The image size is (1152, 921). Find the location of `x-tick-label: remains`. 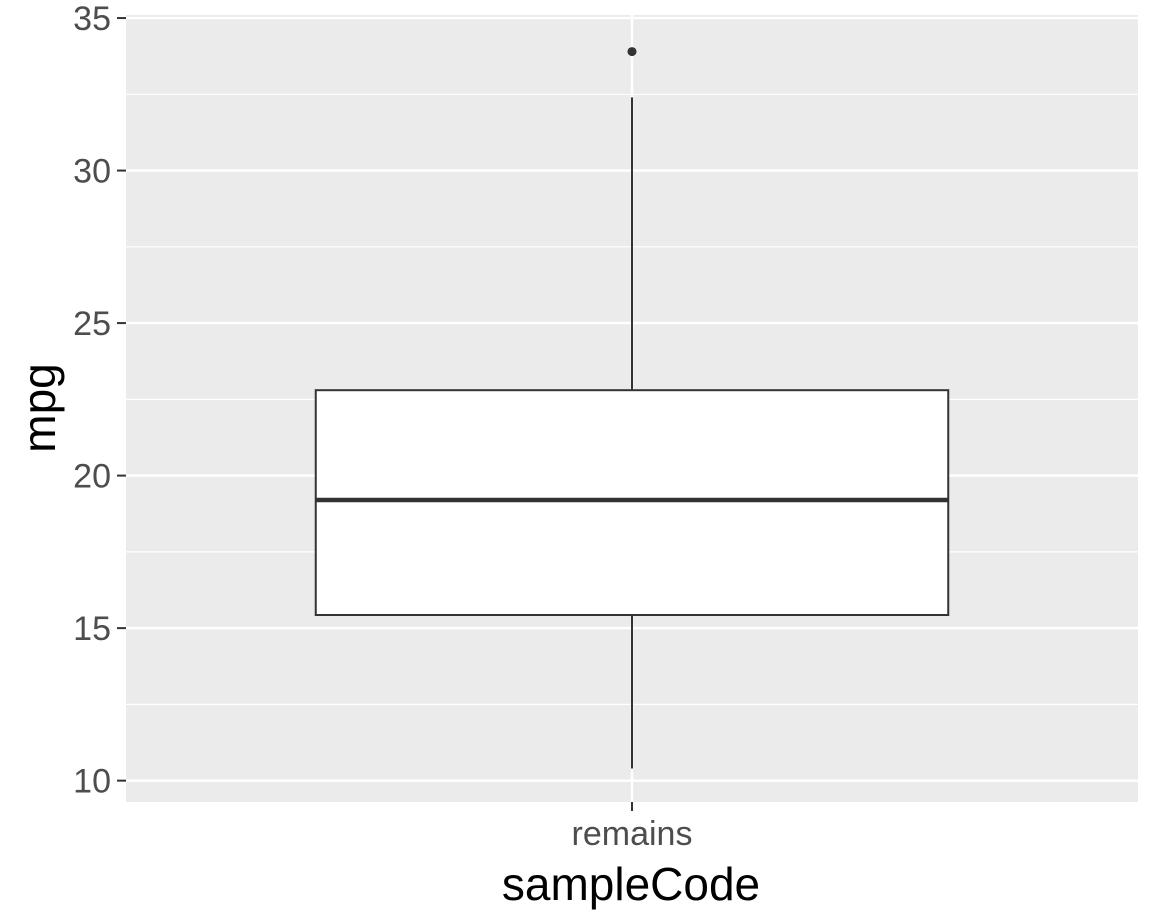

x-tick-label: remains is located at coordinates (632, 834).